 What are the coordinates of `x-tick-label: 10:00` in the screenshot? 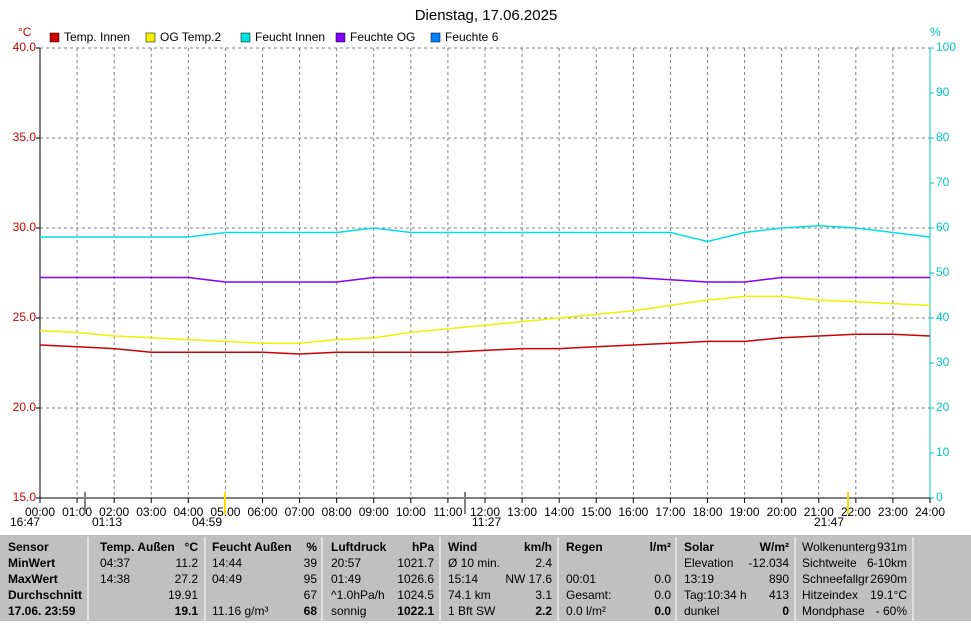 It's located at (411, 512).